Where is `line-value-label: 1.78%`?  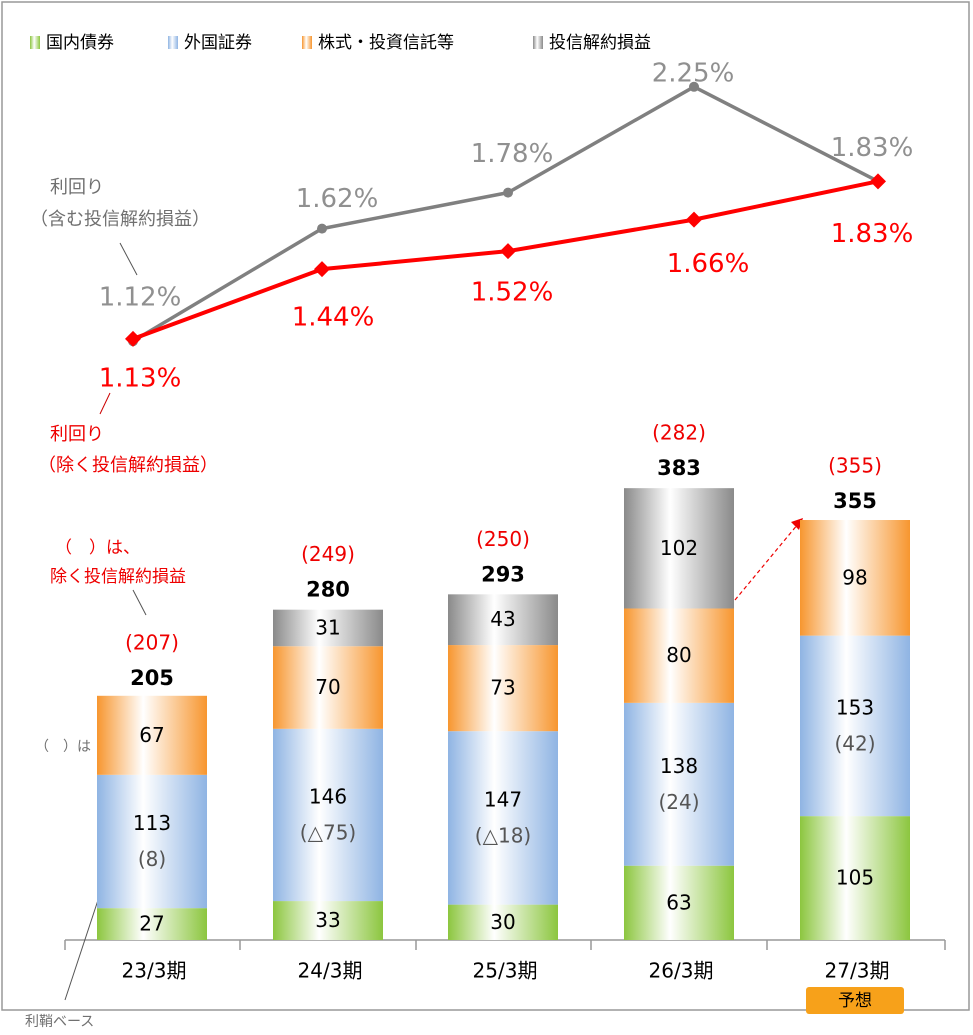 line-value-label: 1.78% is located at coordinates (512, 154).